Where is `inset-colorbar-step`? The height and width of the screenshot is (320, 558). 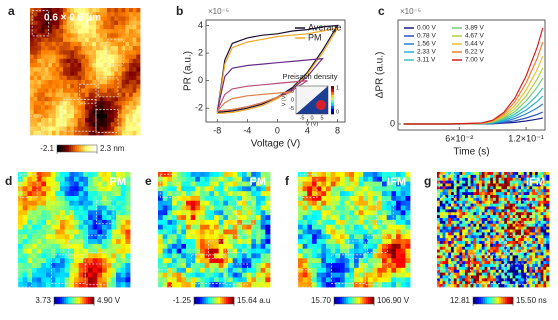
inset-colorbar-step is located at coordinates (332, 110).